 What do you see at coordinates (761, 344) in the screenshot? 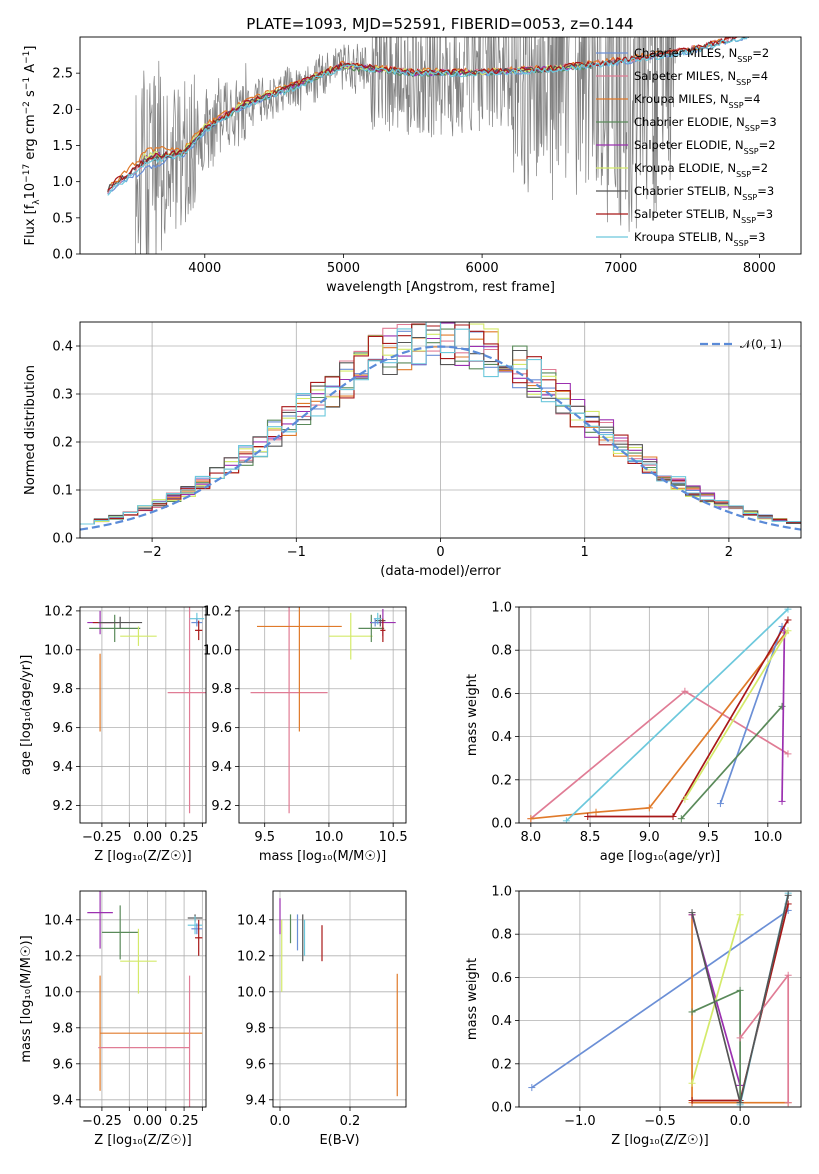
I see `legend-entry: 𝒩(0, 1)` at bounding box center [761, 344].